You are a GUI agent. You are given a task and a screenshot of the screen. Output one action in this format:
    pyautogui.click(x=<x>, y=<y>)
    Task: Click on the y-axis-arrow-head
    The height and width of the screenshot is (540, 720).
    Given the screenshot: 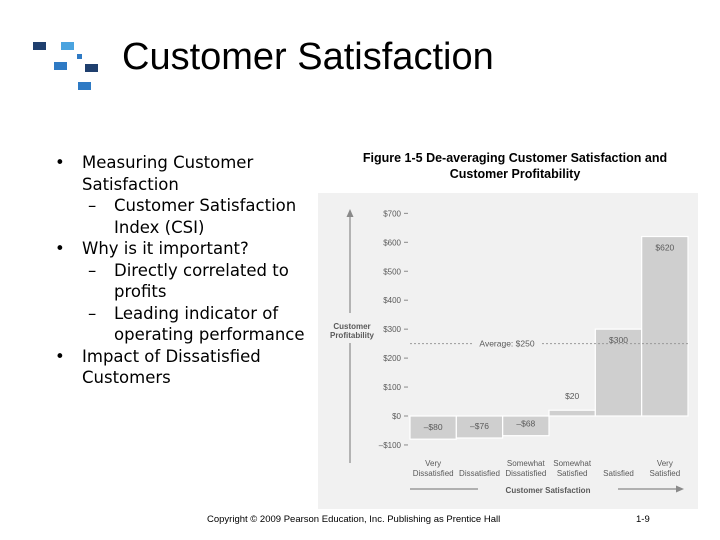 What is the action you would take?
    pyautogui.click(x=350, y=213)
    